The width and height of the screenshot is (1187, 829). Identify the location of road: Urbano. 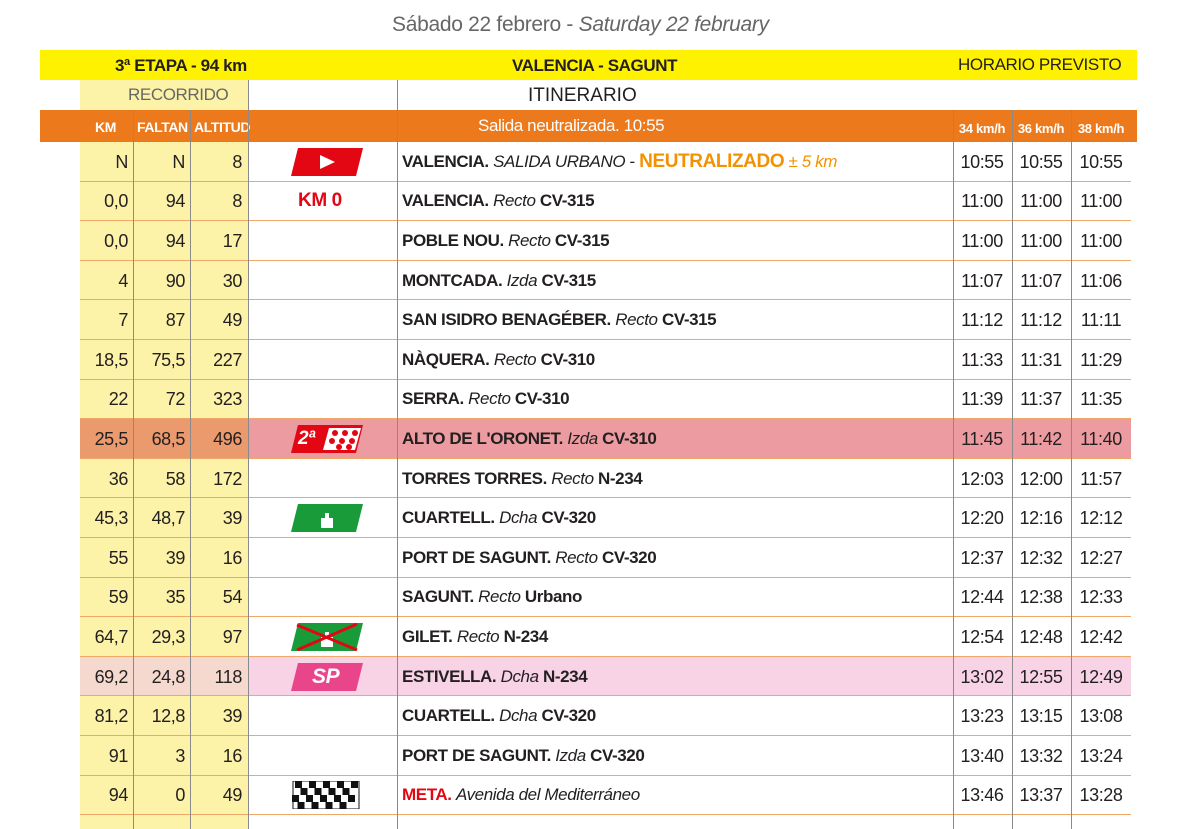
(553, 597).